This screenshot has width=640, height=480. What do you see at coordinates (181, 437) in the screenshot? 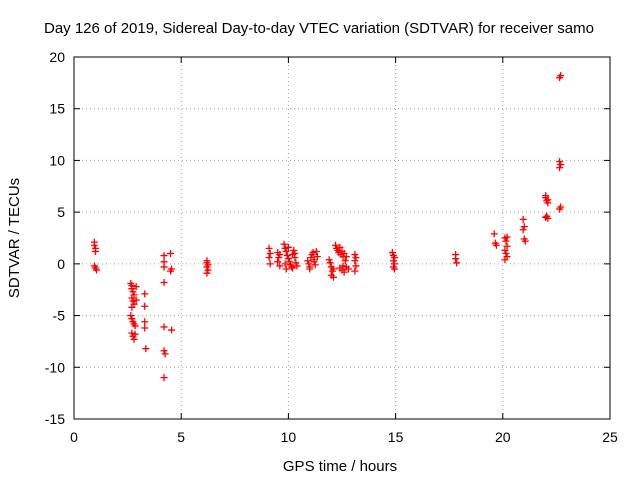
I see `x-tick-label: 5` at bounding box center [181, 437].